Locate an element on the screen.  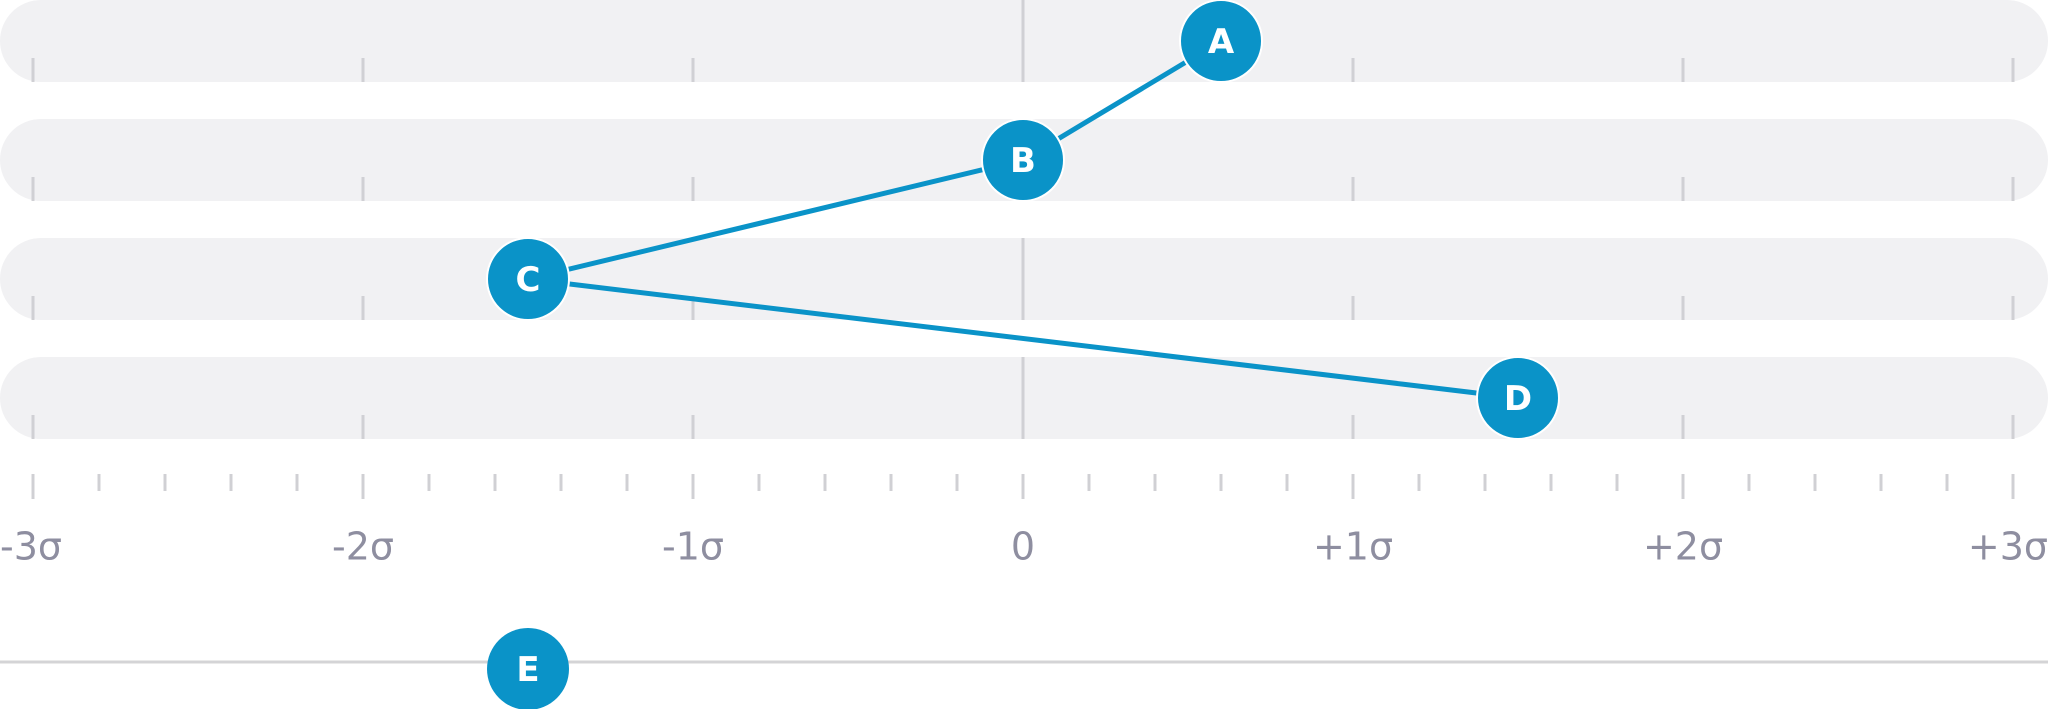
point-label: D is located at coordinates (1518, 399).